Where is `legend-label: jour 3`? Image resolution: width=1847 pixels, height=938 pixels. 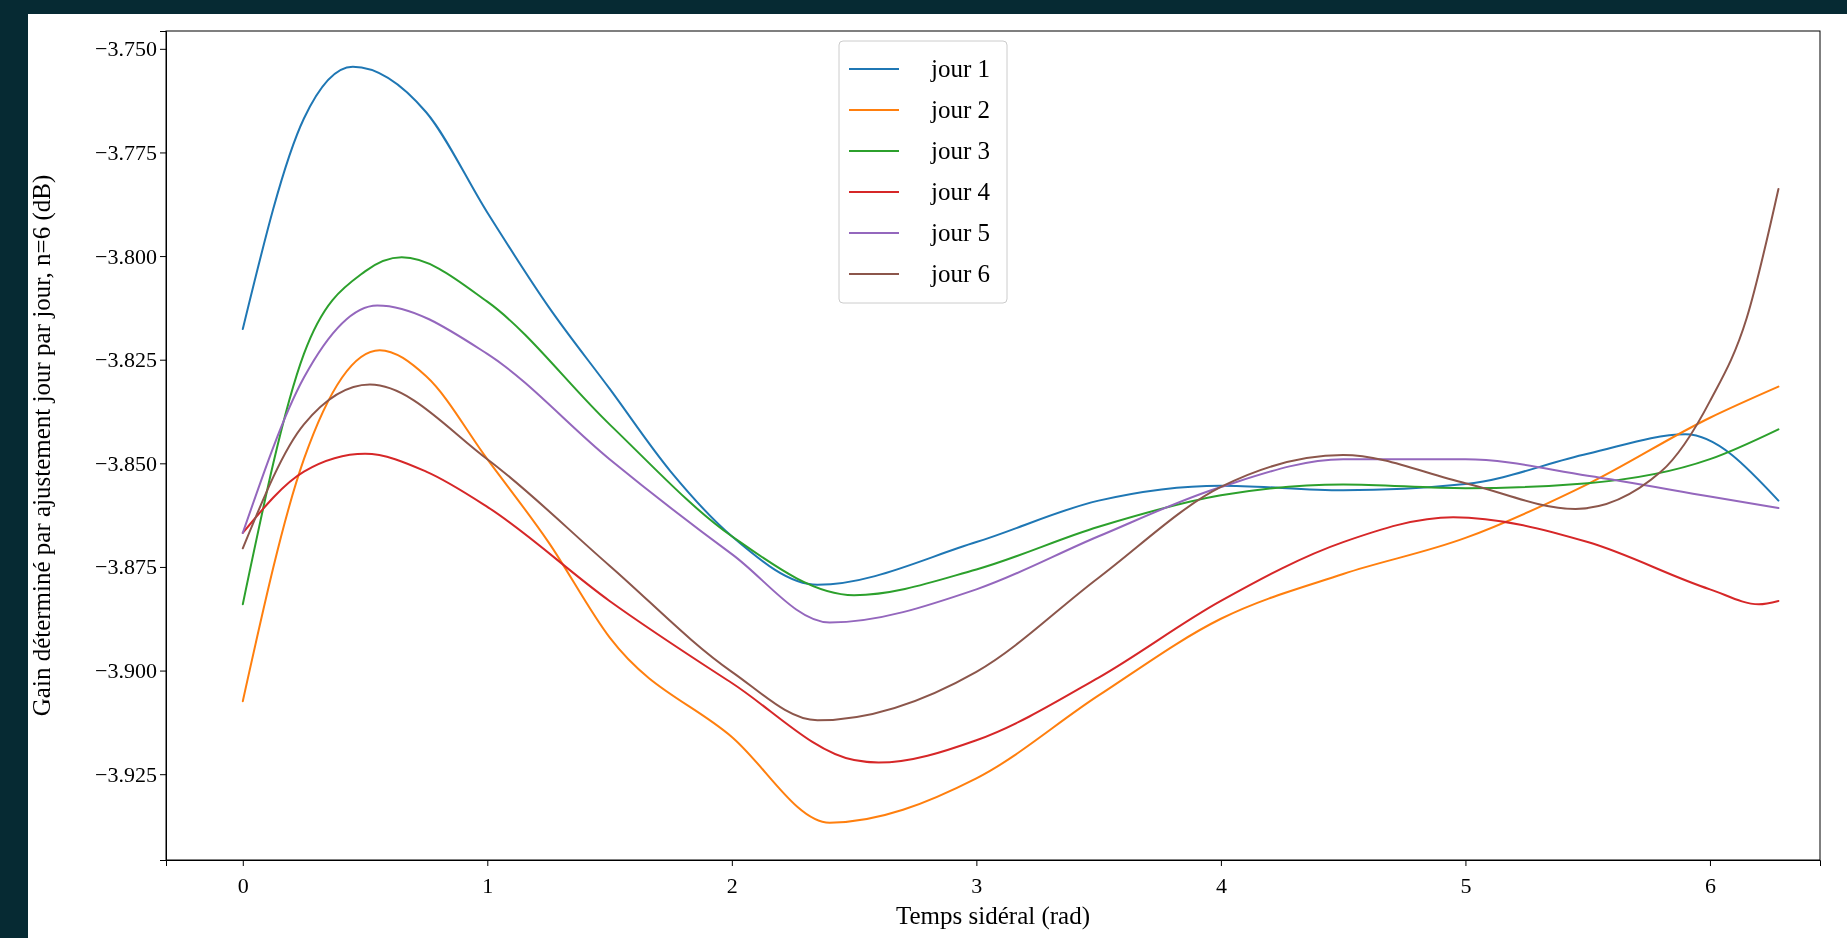
legend-label: jour 3 is located at coordinates (960, 150).